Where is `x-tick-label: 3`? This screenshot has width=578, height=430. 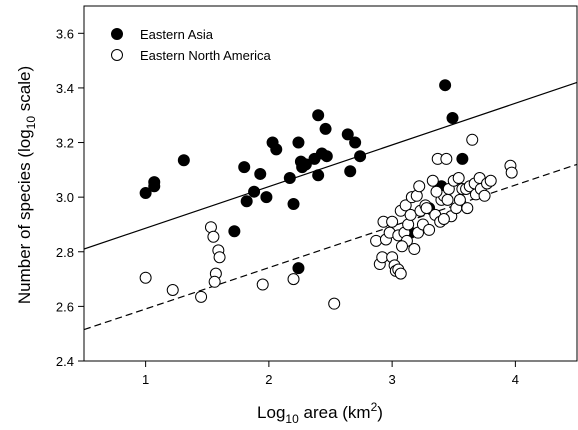
x-tick-label: 3 is located at coordinates (392, 379).